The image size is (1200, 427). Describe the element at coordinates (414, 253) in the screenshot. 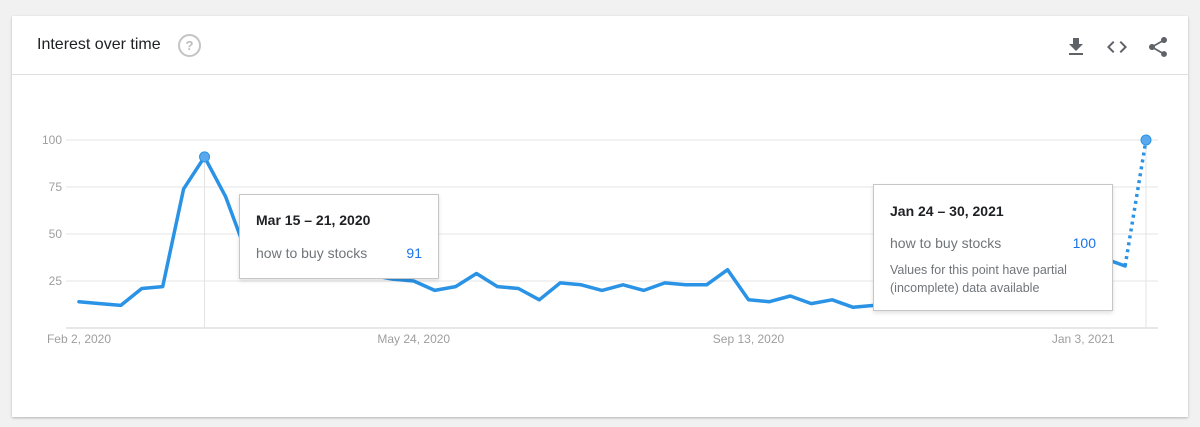

I see `tooltip-value: 91` at that location.